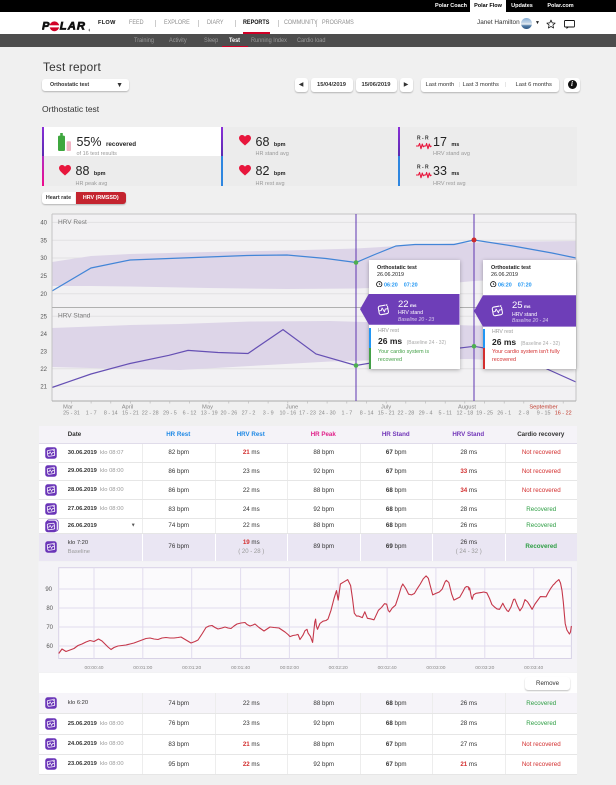 This screenshot has width=616, height=785. Describe the element at coordinates (71, 414) in the screenshot. I see `svg-text: 25 - 31` at that location.